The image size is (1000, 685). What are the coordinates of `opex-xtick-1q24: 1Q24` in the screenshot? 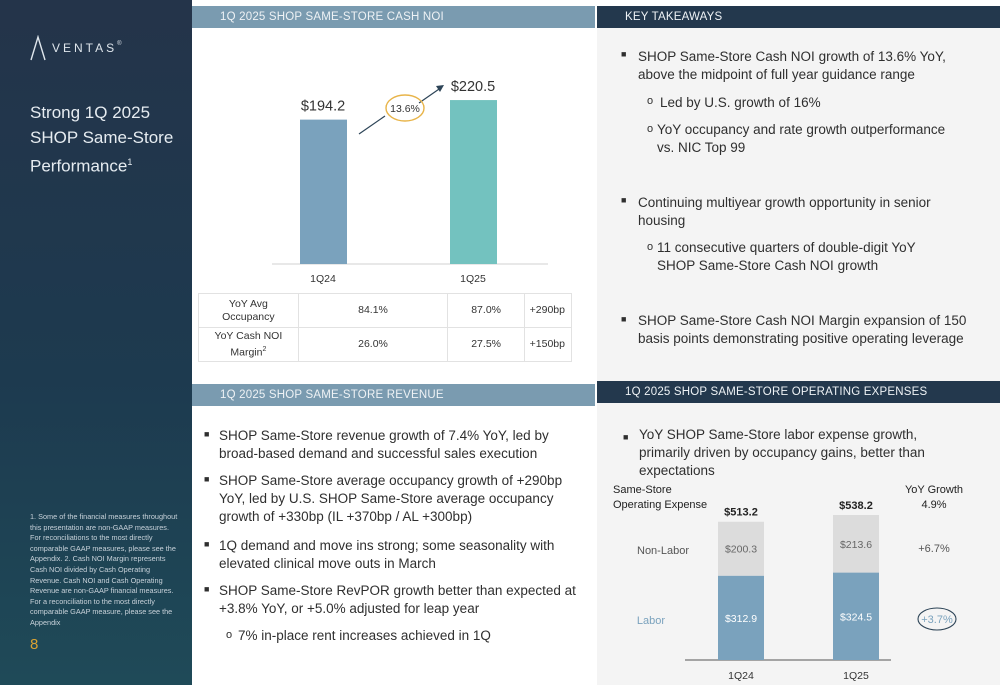 It's located at (741, 676).